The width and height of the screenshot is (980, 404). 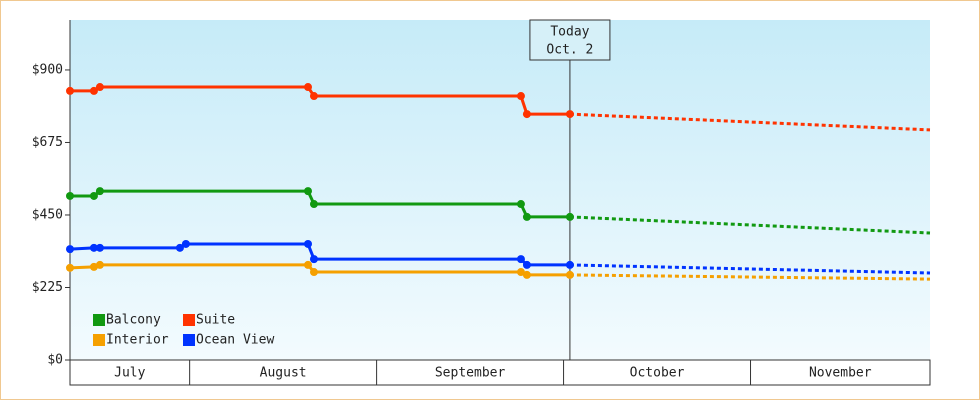 What do you see at coordinates (283, 373) in the screenshot?
I see `month-label: August` at bounding box center [283, 373].